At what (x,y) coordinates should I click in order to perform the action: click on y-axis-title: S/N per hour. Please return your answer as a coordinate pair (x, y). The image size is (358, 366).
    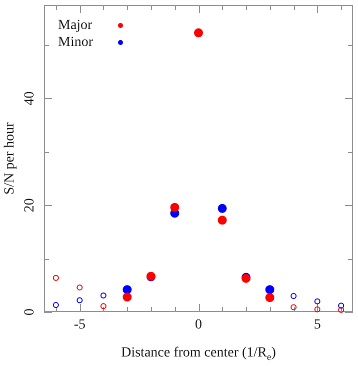
    Looking at the image, I should click on (10, 158).